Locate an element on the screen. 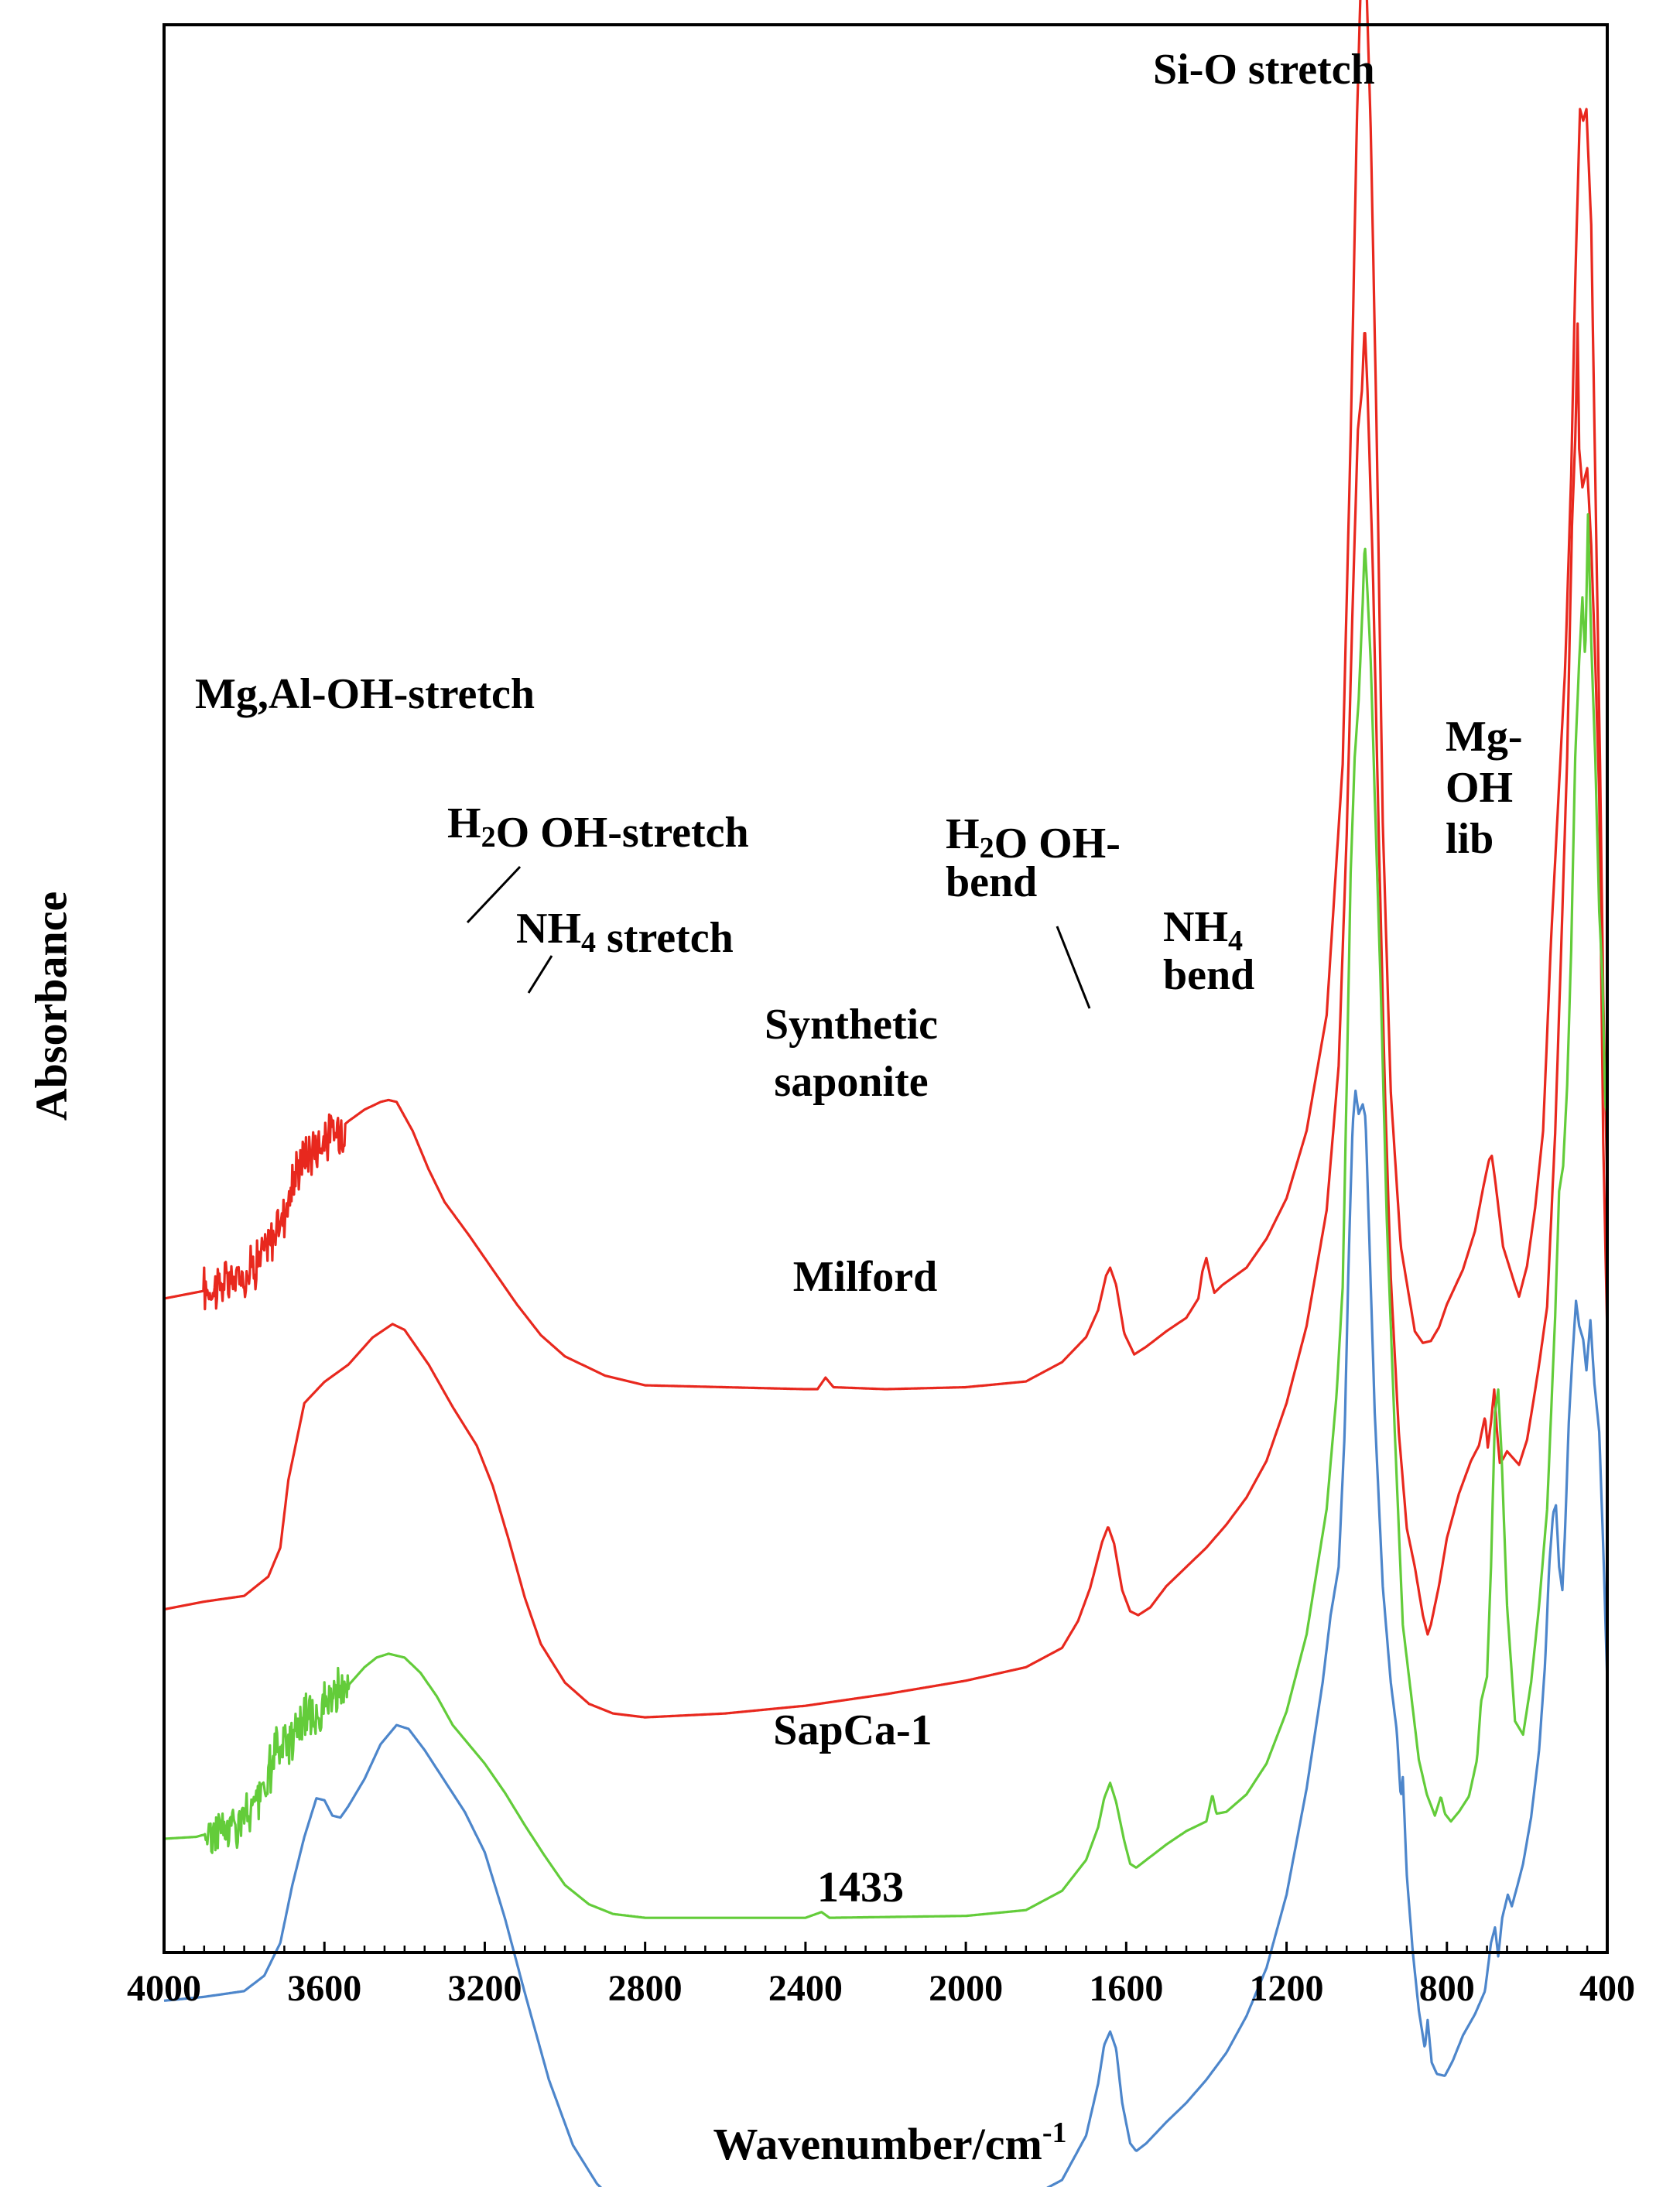 The width and height of the screenshot is (1680, 2187). sample-labels: Synthetic saponite Milford SapCa-1 1433 is located at coordinates (851, 1456).